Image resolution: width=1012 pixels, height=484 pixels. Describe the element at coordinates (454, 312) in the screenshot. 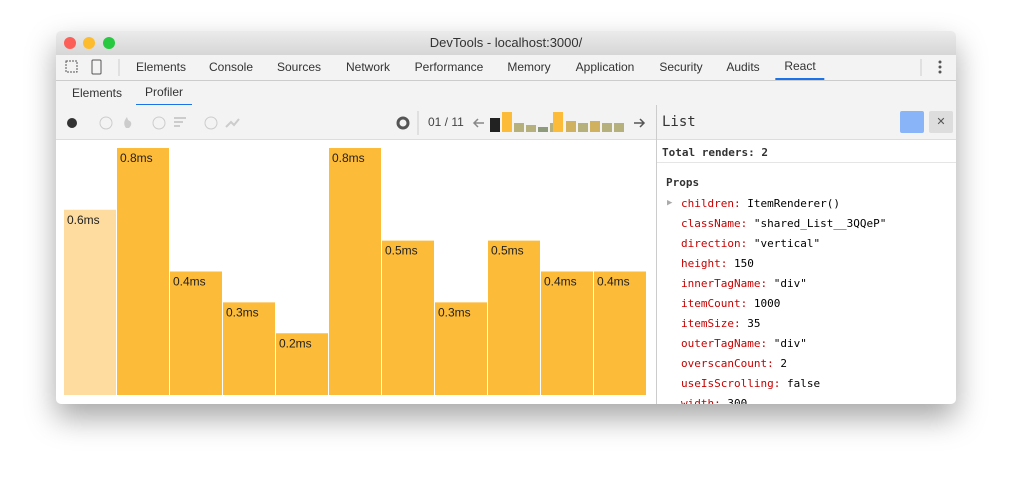

I see `bar-label: 0.3ms` at that location.